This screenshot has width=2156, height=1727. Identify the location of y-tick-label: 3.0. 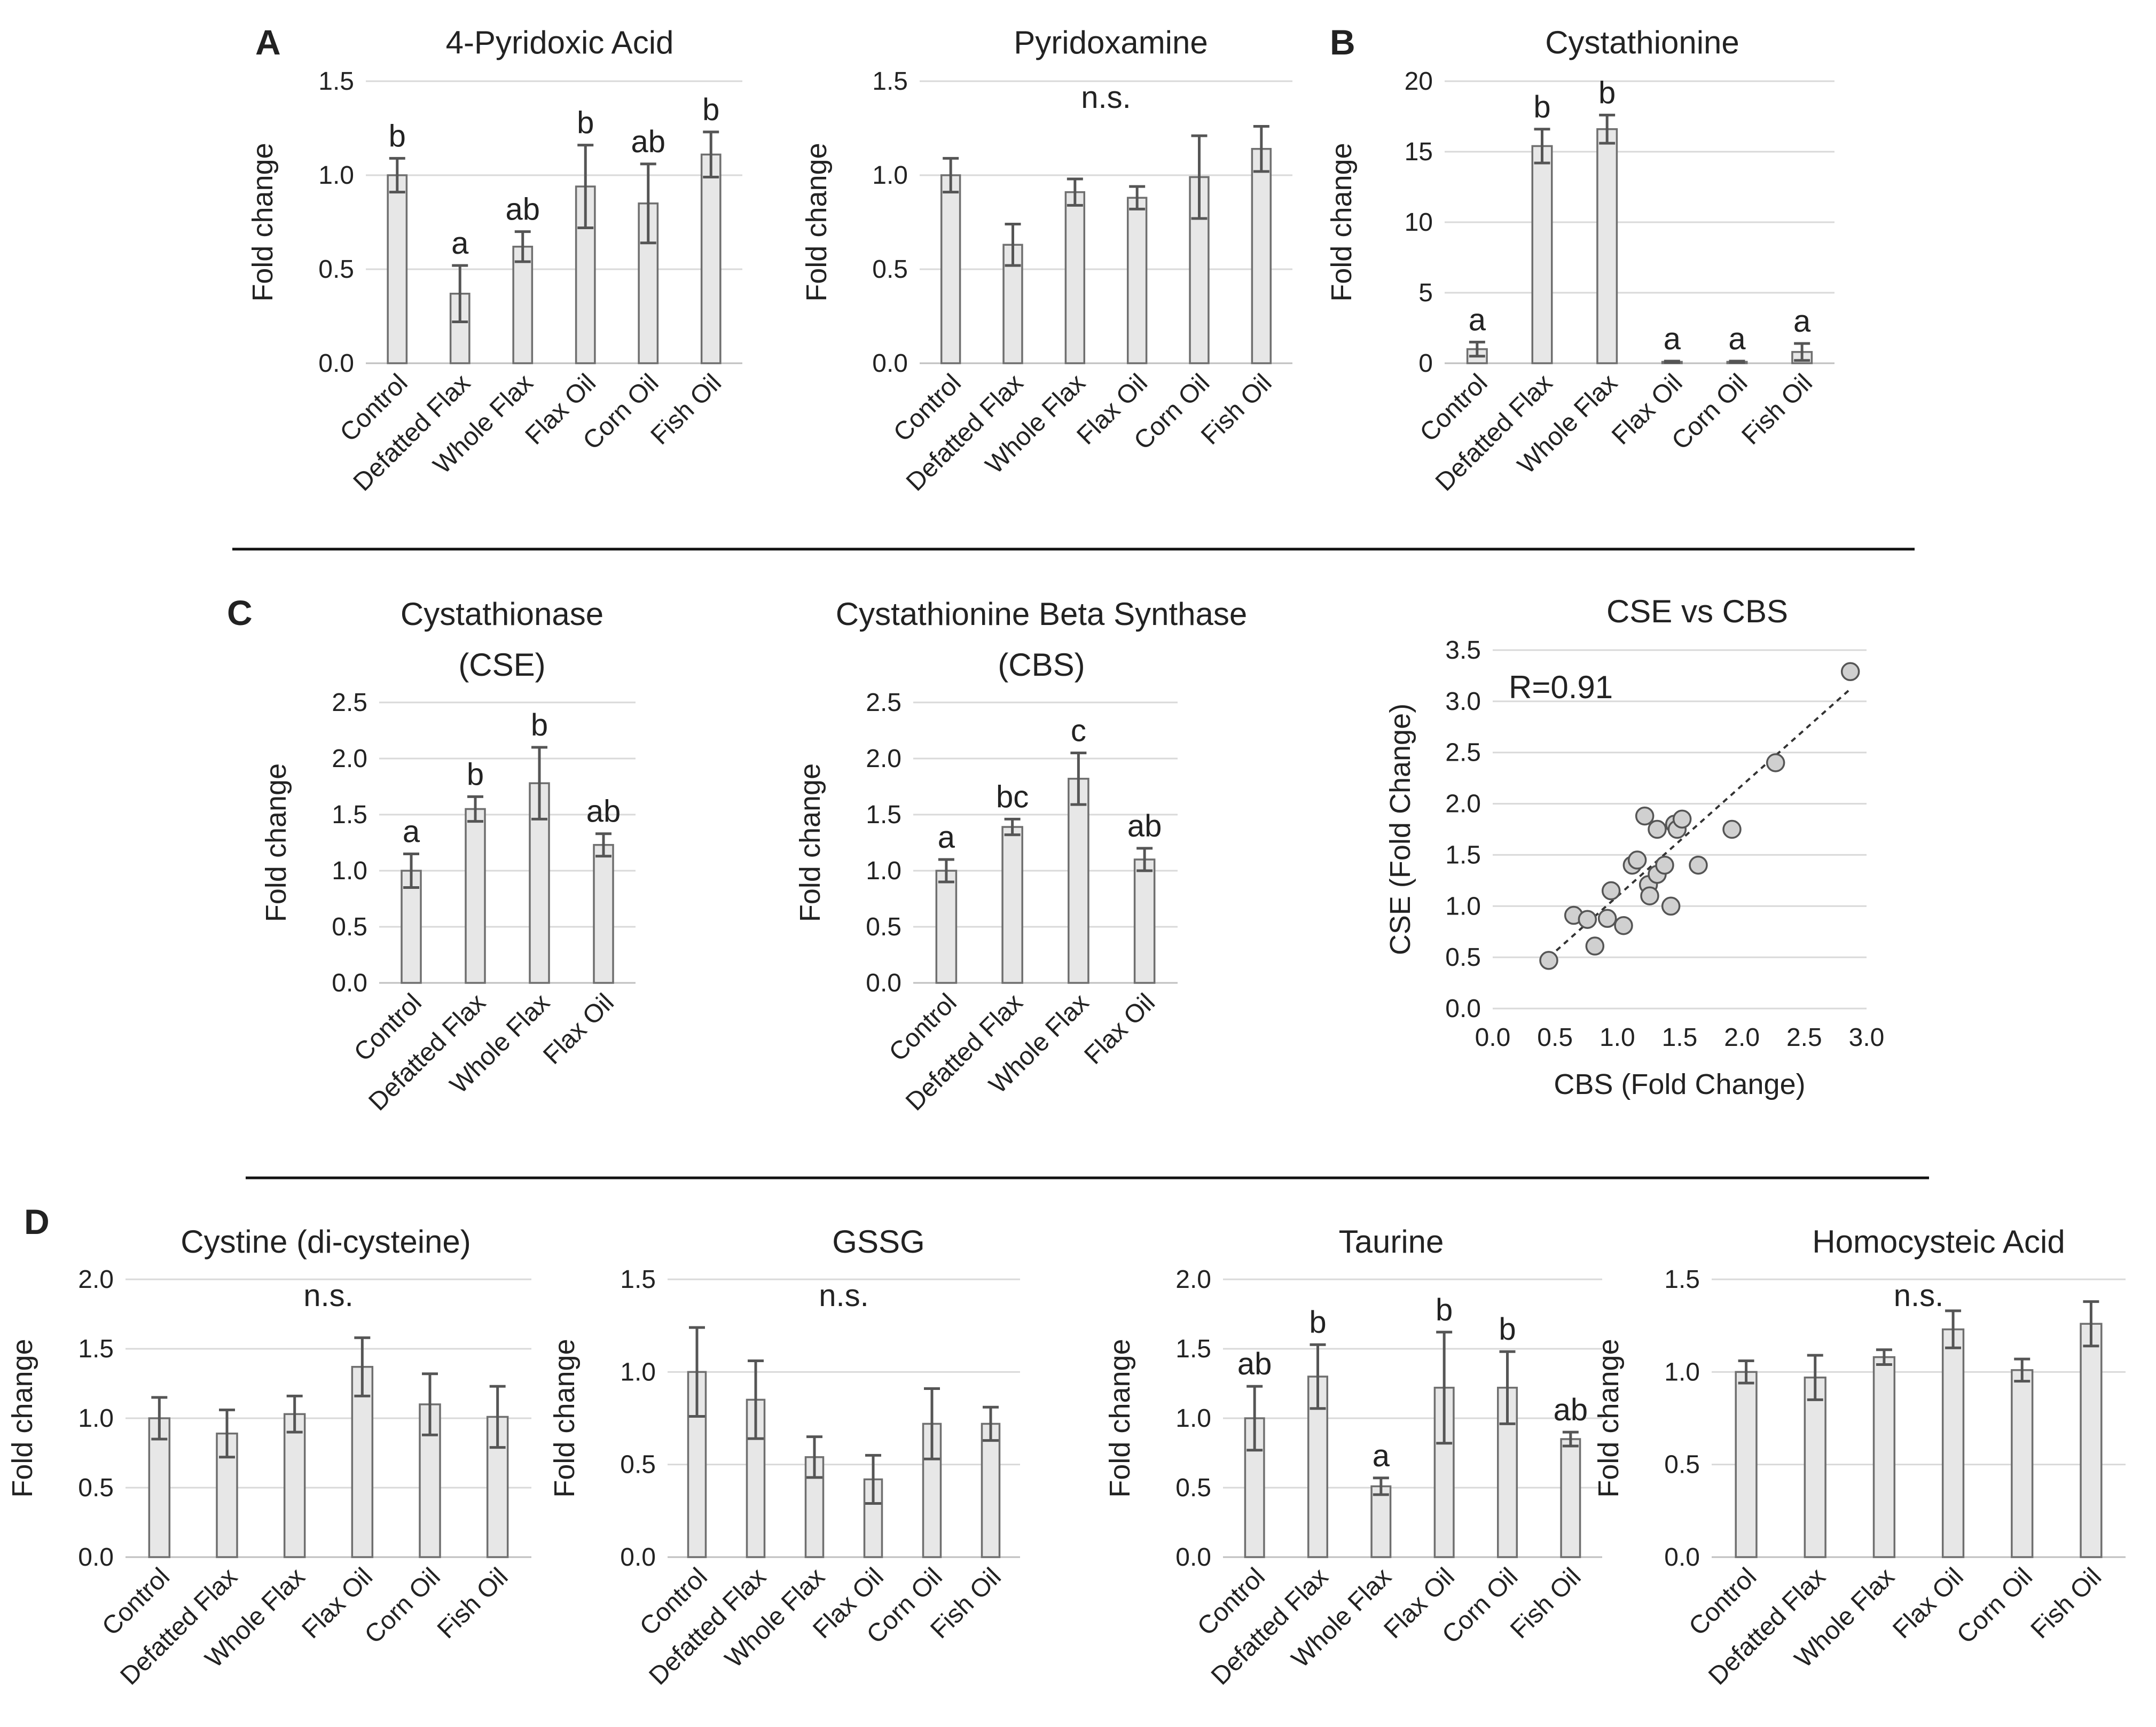
(1463, 701).